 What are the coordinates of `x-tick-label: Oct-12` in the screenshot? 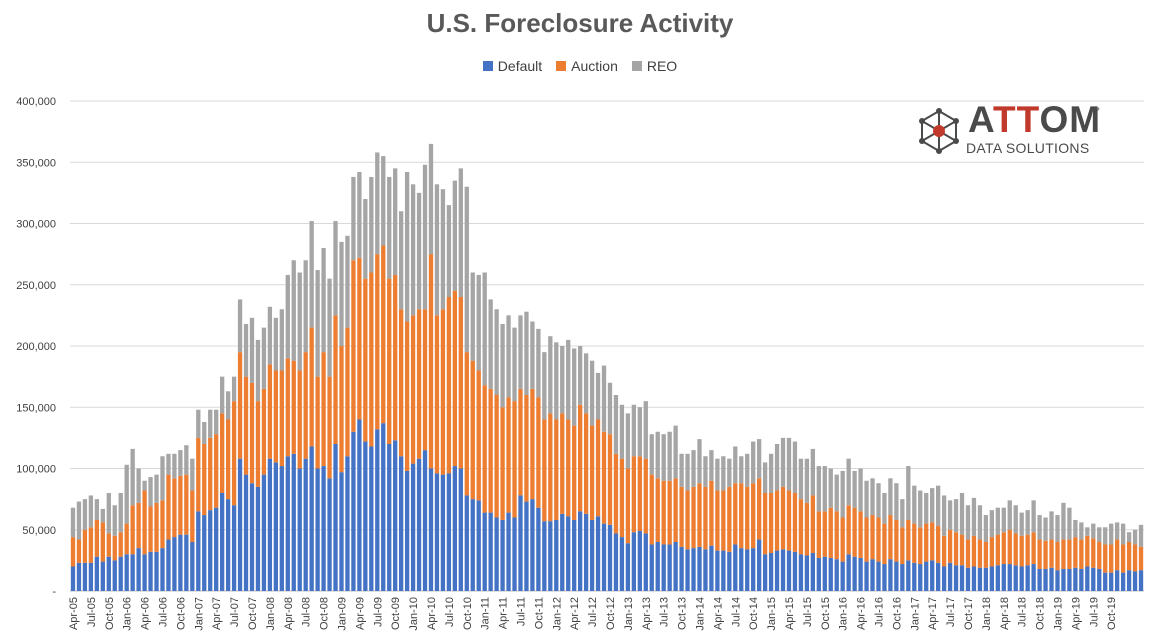 It's located at (611, 613).